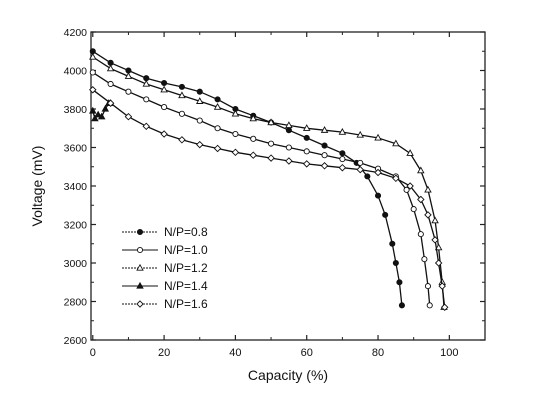  Describe the element at coordinates (76, 187) in the screenshot. I see `y-tick-label: 3400` at that location.